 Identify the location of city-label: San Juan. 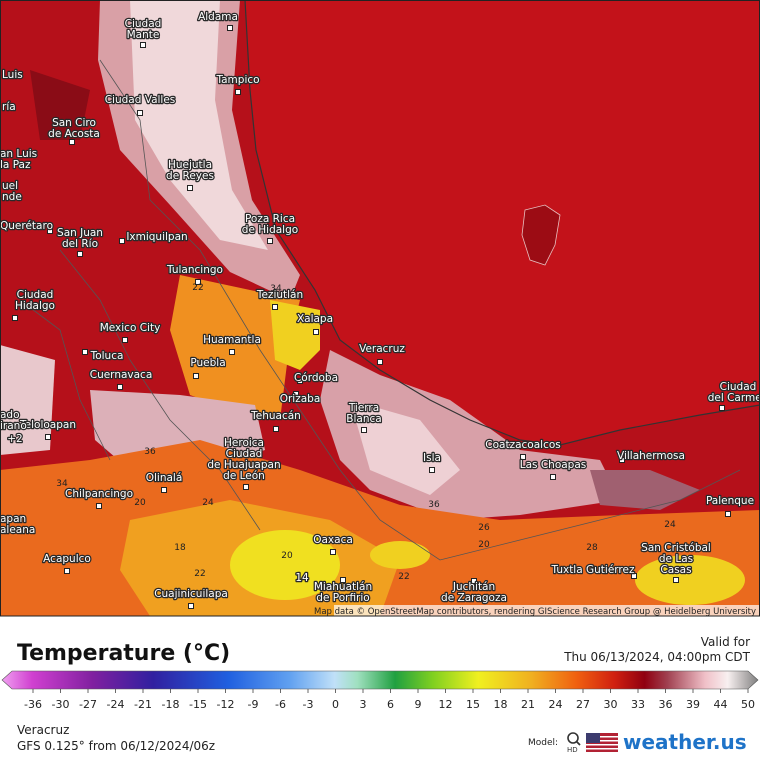
(80, 233).